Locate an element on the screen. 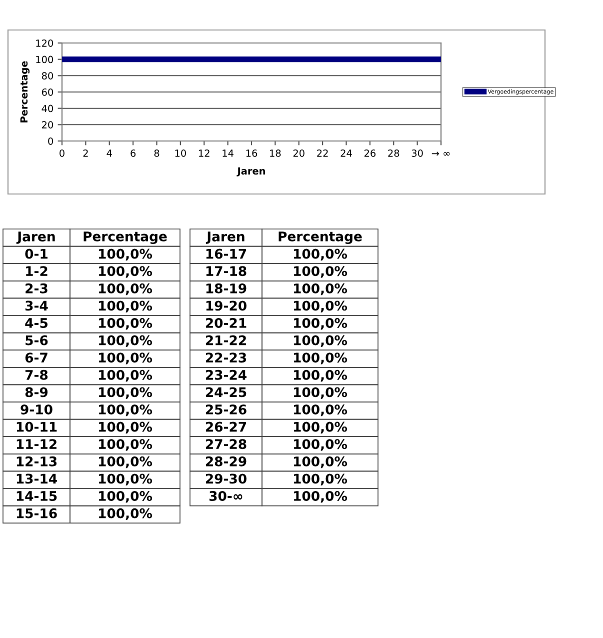 The image size is (603, 638). y-tick-label: 60 is located at coordinates (48, 92).